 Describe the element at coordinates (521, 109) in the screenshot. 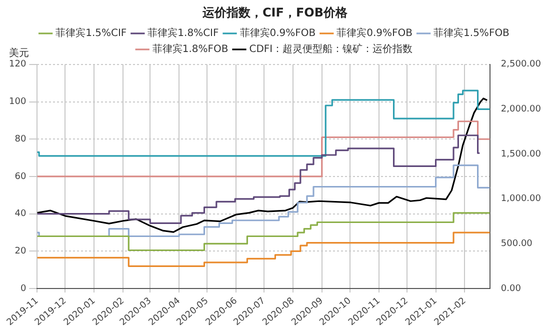

I see `y2-tick-label: 2,000.00` at that location.